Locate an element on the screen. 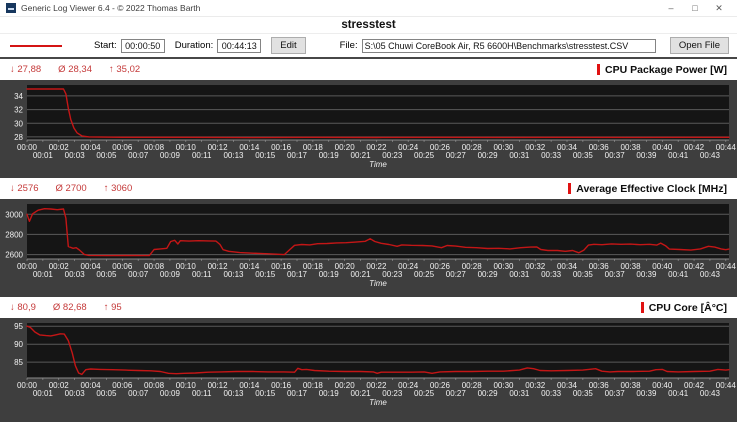  toolbar: Start: Duration: Edit File: Open File is located at coordinates (368, 45).